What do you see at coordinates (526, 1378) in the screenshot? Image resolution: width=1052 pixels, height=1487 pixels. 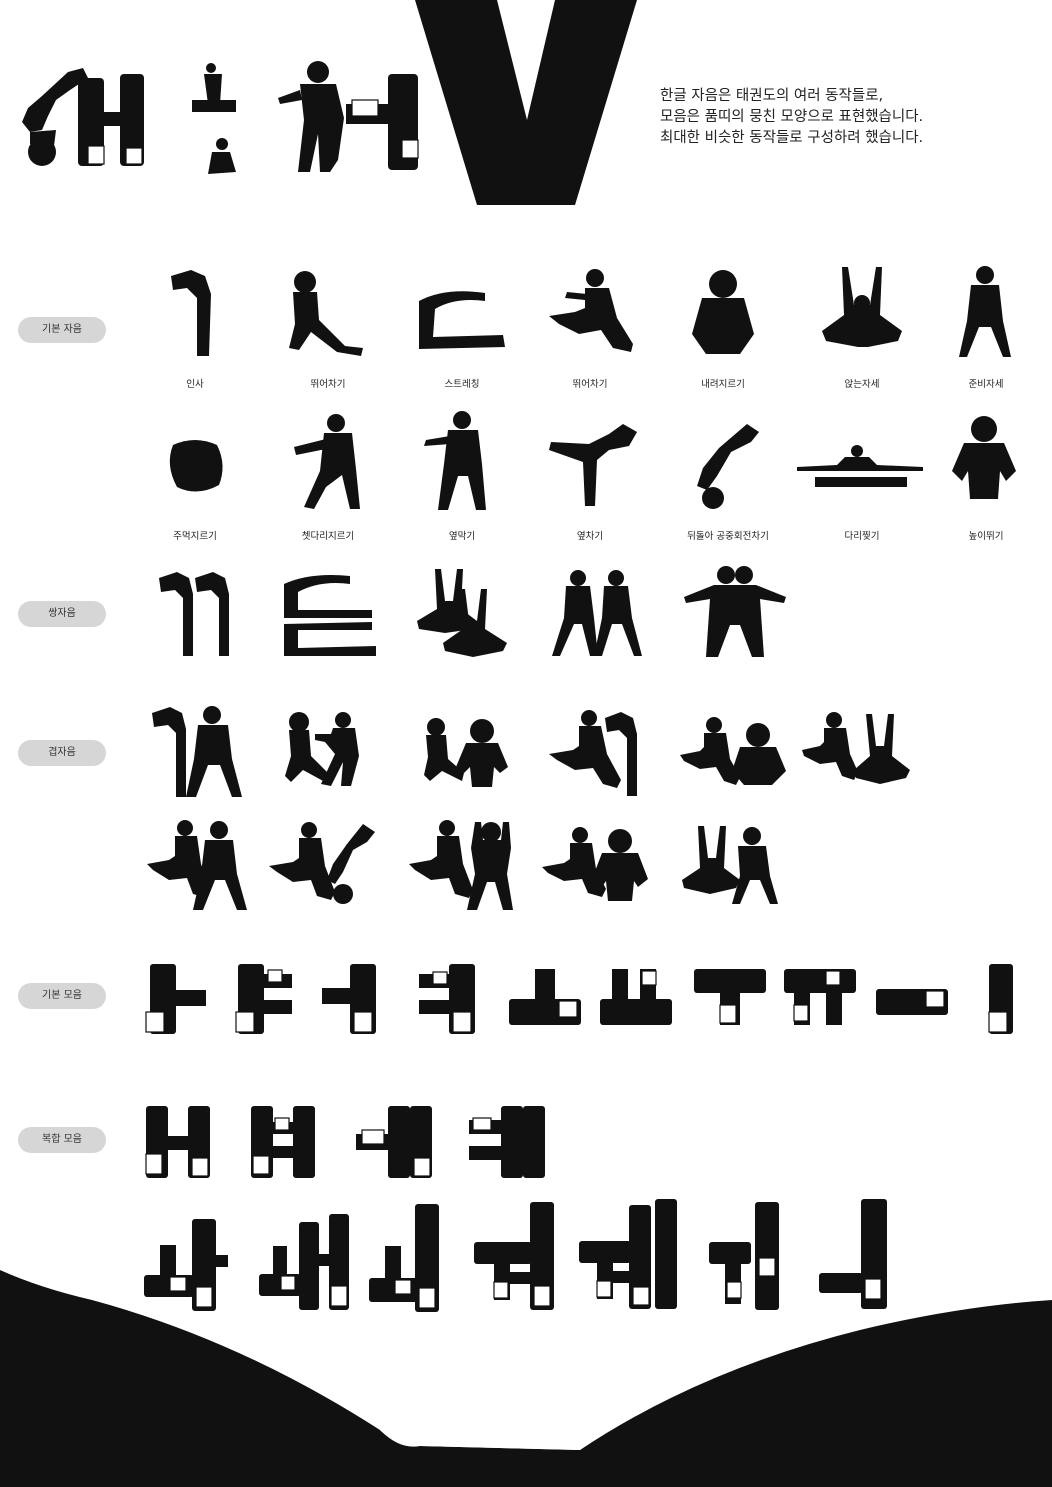 I see `bottom-belt-shape` at bounding box center [526, 1378].